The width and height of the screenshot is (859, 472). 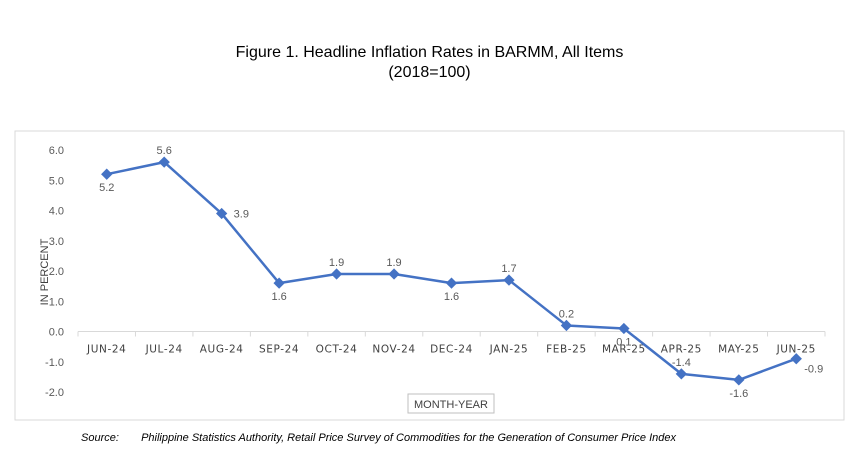 I want to click on data-label: 3.9, so click(x=241, y=215).